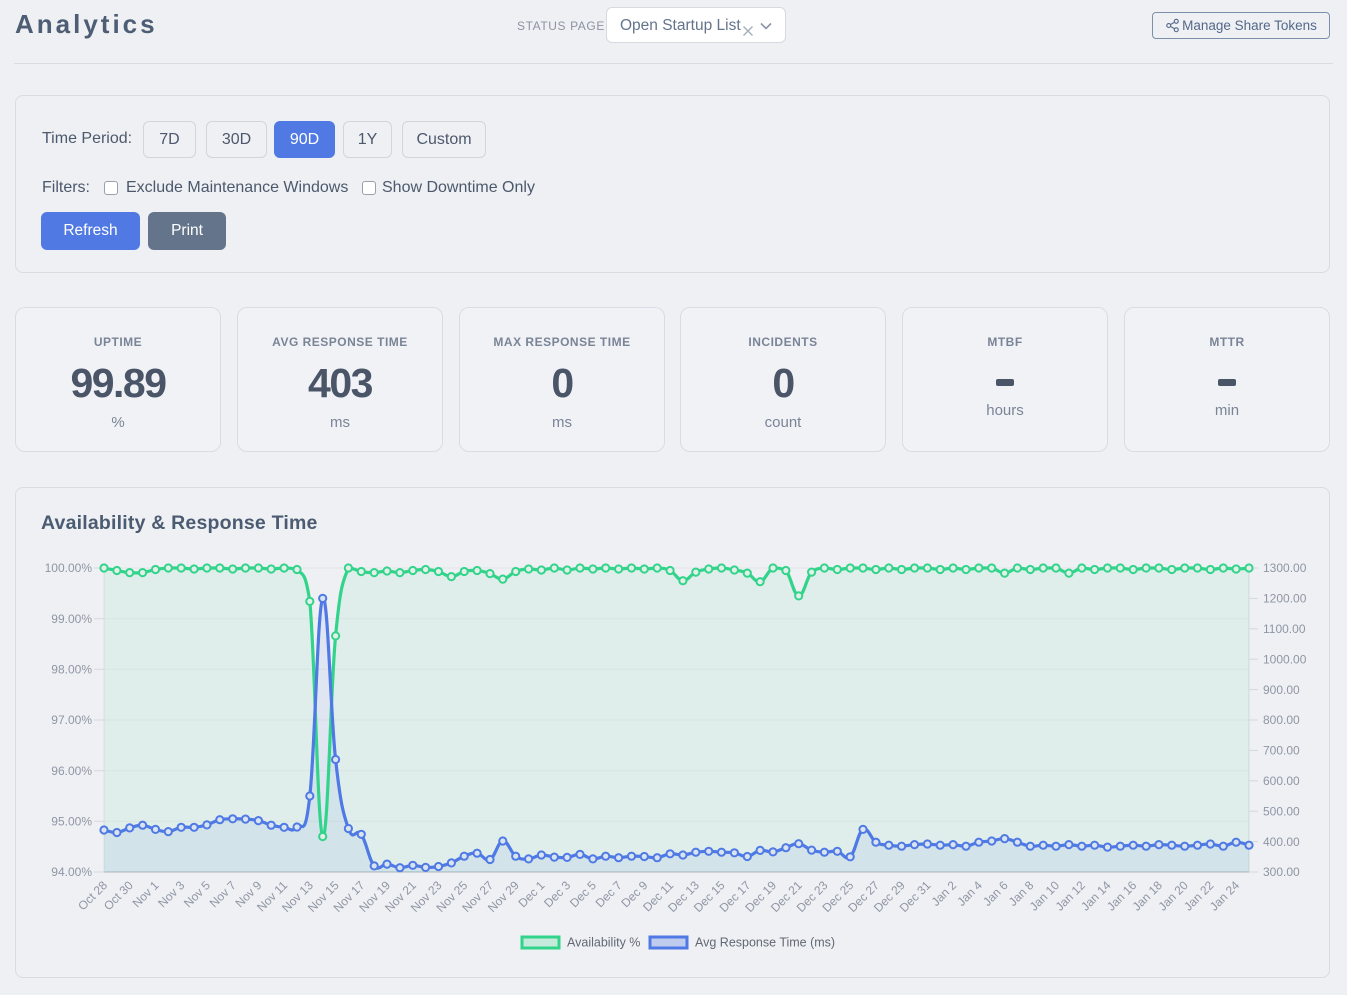 The image size is (1347, 995). I want to click on svg-text: 1300.00, so click(1285, 568).